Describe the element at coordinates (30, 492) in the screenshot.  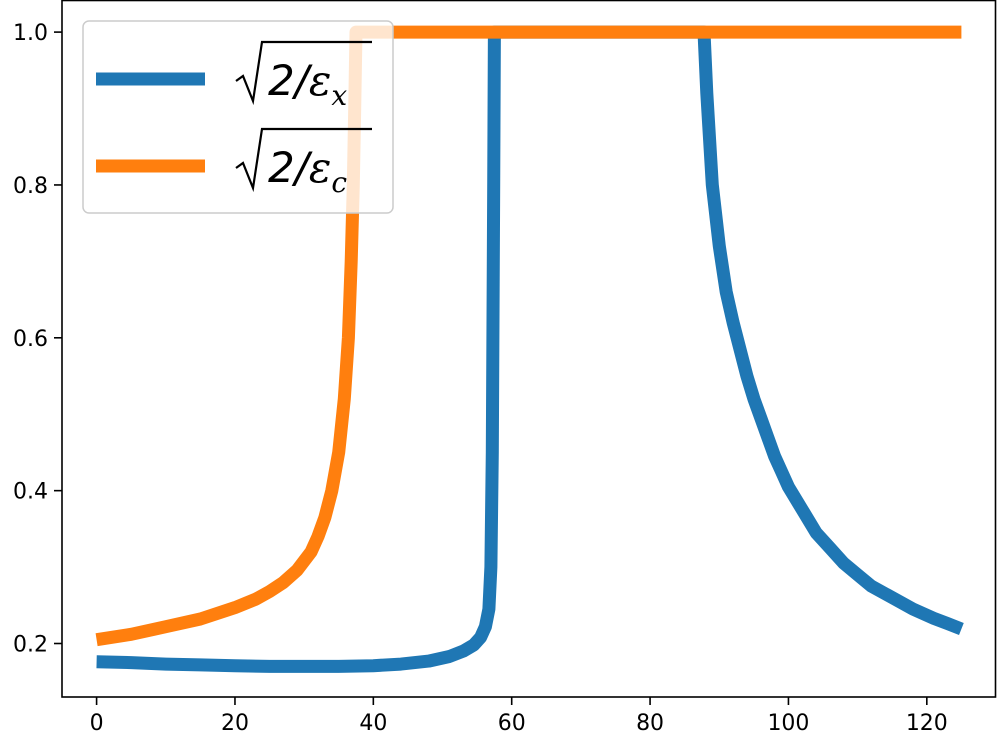
I see `y-tick-label: 0.4` at that location.